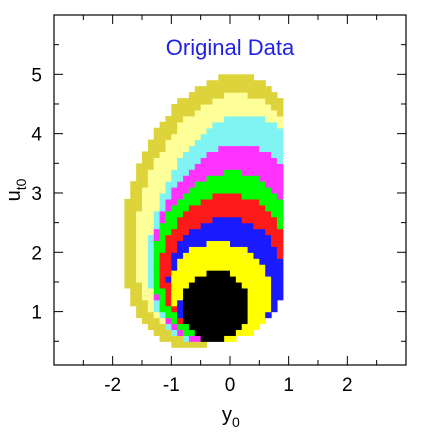 The image size is (421, 438). Describe the element at coordinates (231, 417) in the screenshot. I see `x-axis-label: y0` at that location.